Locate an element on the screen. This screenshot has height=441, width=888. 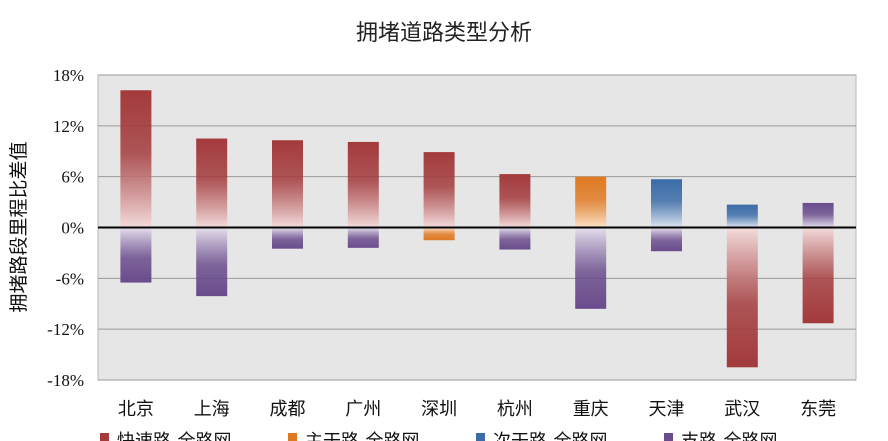
x-category-label: 天津 is located at coordinates (667, 409).